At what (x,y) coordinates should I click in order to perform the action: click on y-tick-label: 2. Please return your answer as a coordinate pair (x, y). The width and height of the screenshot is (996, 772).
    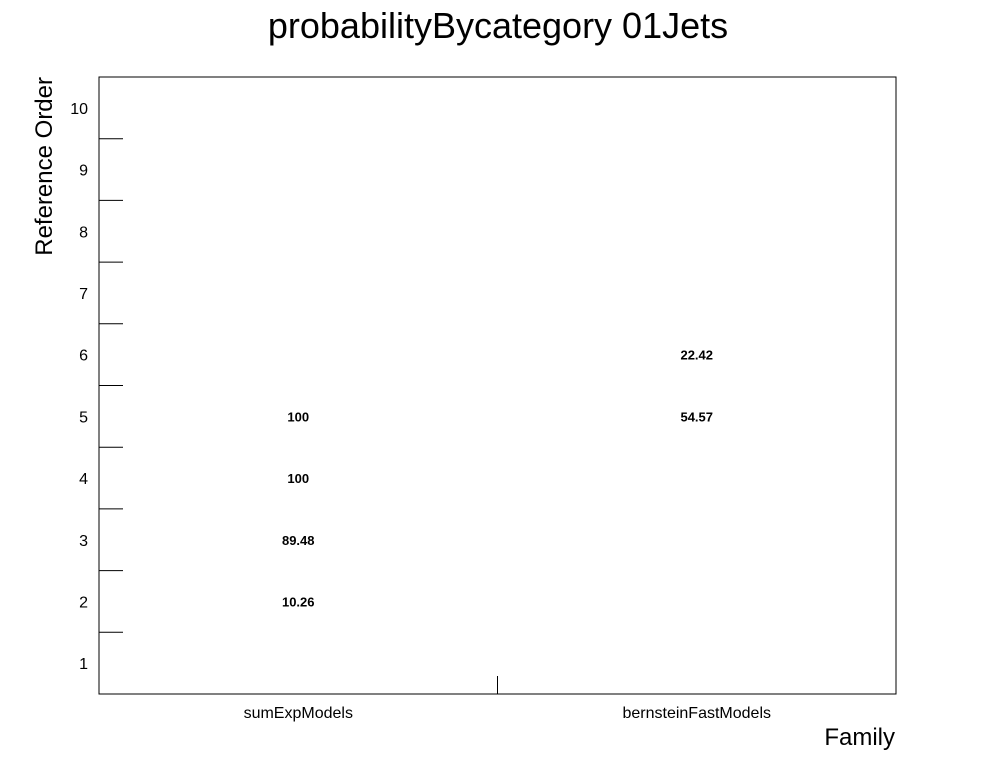
    Looking at the image, I should click on (83, 602).